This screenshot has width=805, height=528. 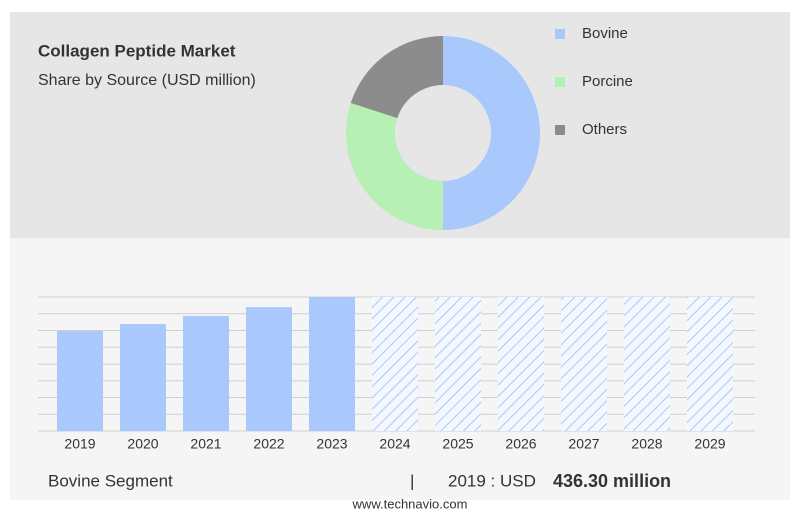 I want to click on segment-label: Bovine Segment, so click(x=110, y=480).